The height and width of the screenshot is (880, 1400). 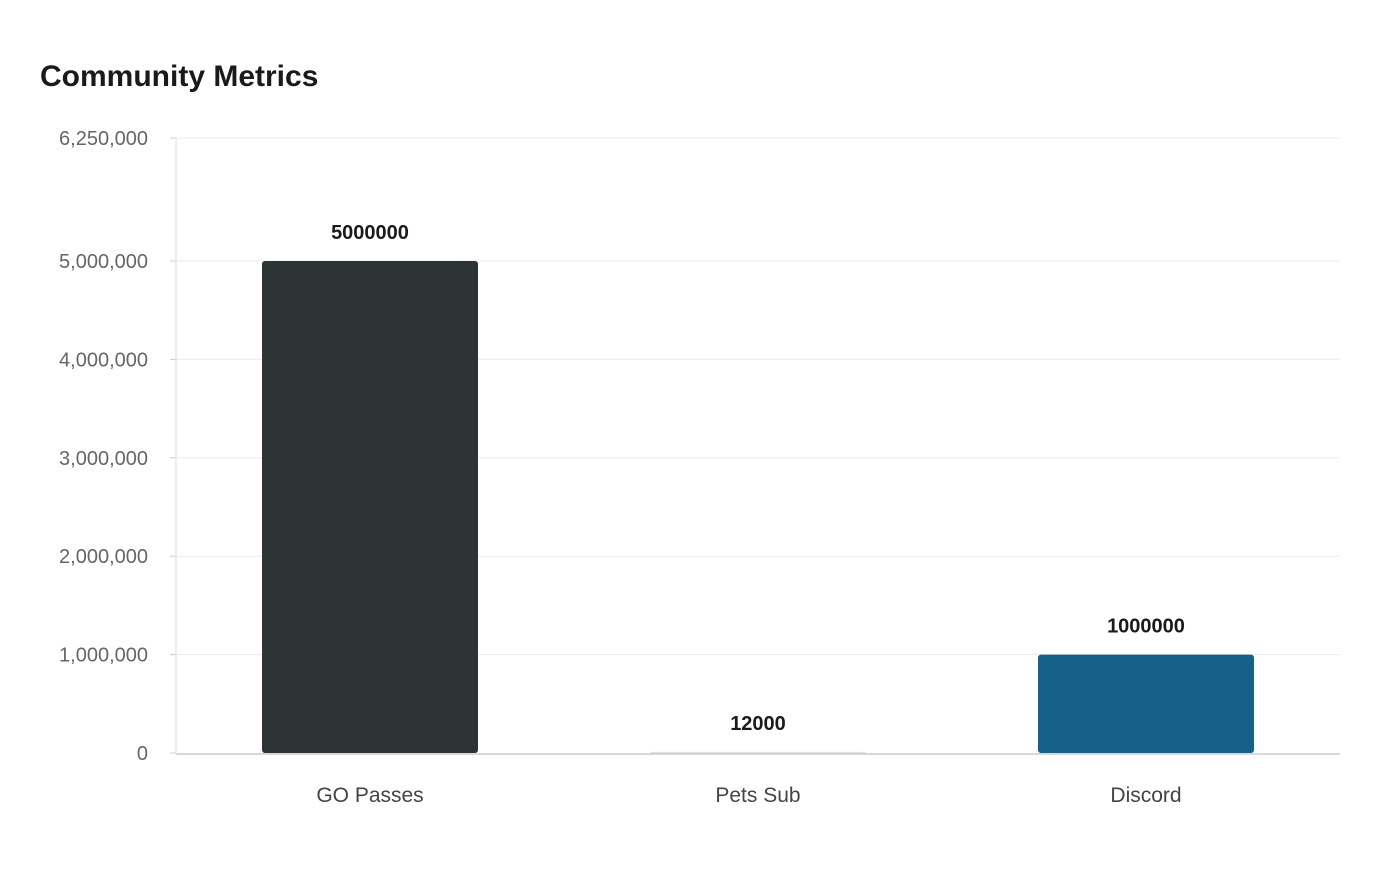 I want to click on y-tick-label: 4,000,000, so click(x=103, y=360).